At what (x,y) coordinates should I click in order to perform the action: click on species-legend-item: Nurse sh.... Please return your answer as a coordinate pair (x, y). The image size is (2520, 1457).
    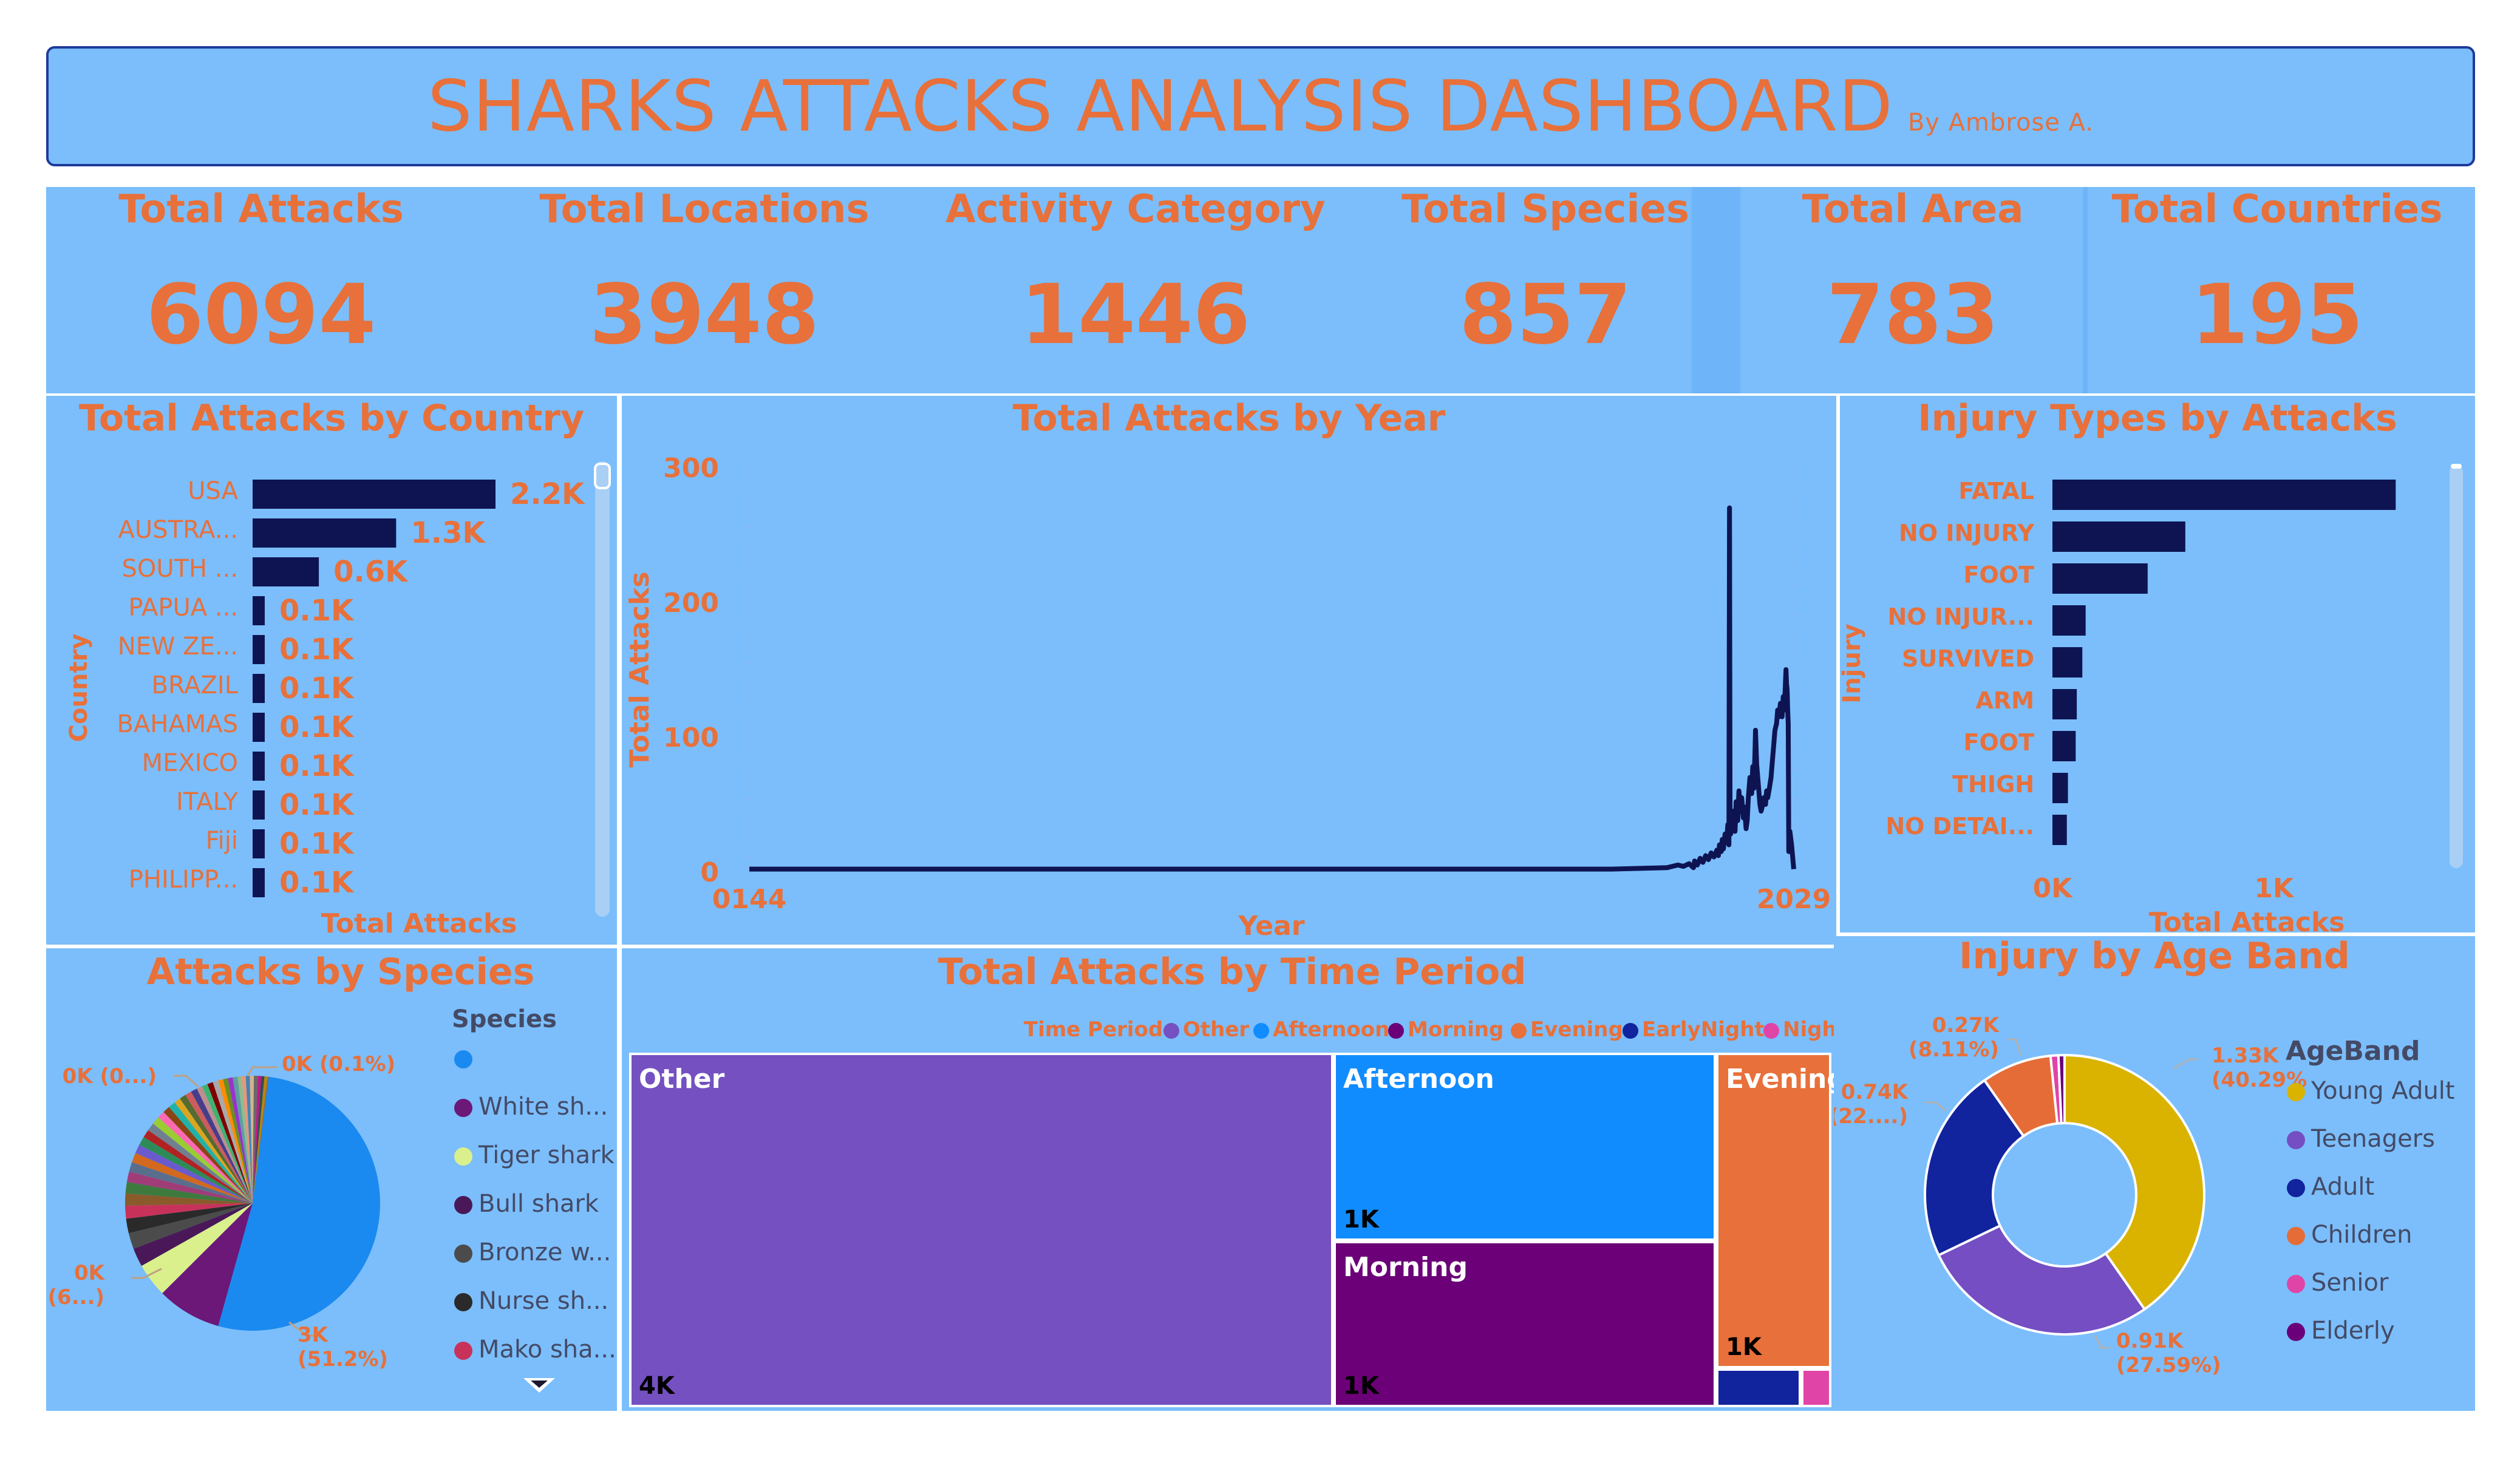
    Looking at the image, I should click on (531, 1301).